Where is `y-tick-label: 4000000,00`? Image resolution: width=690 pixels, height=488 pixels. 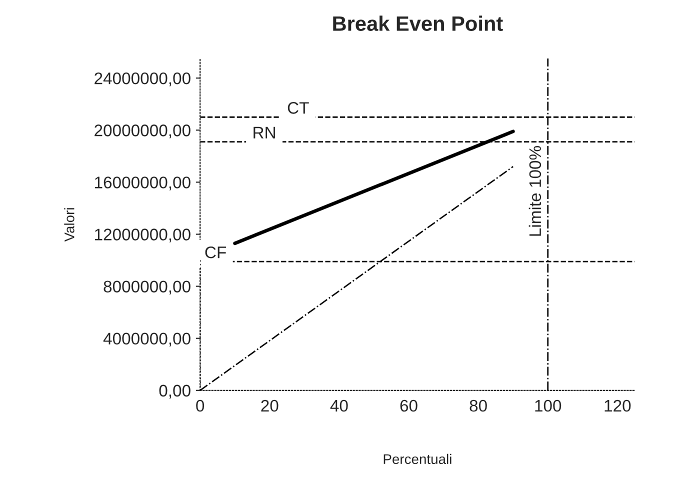 y-tick-label: 4000000,00 is located at coordinates (146, 339).